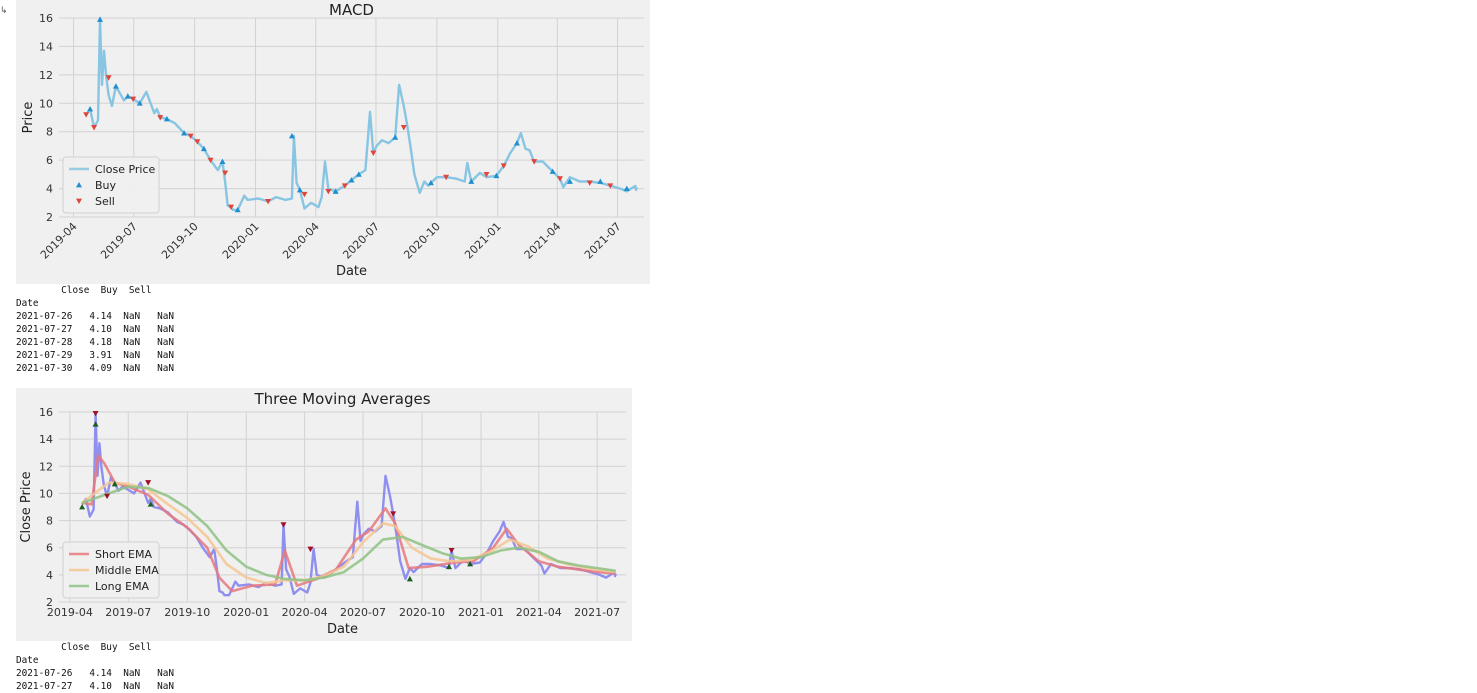 The width and height of the screenshot is (1477, 693). Describe the element at coordinates (122, 586) in the screenshot. I see `legend-label: Long EMA` at that location.